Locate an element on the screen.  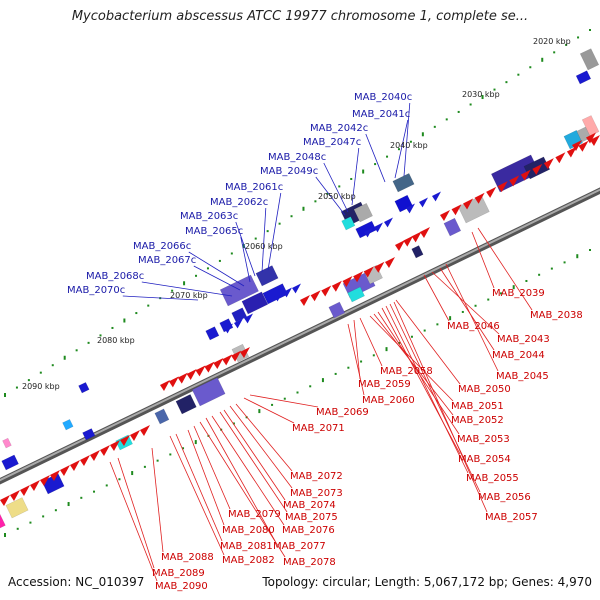
forward-gene-label: MAB_2079 is located at coordinates (254, 514).